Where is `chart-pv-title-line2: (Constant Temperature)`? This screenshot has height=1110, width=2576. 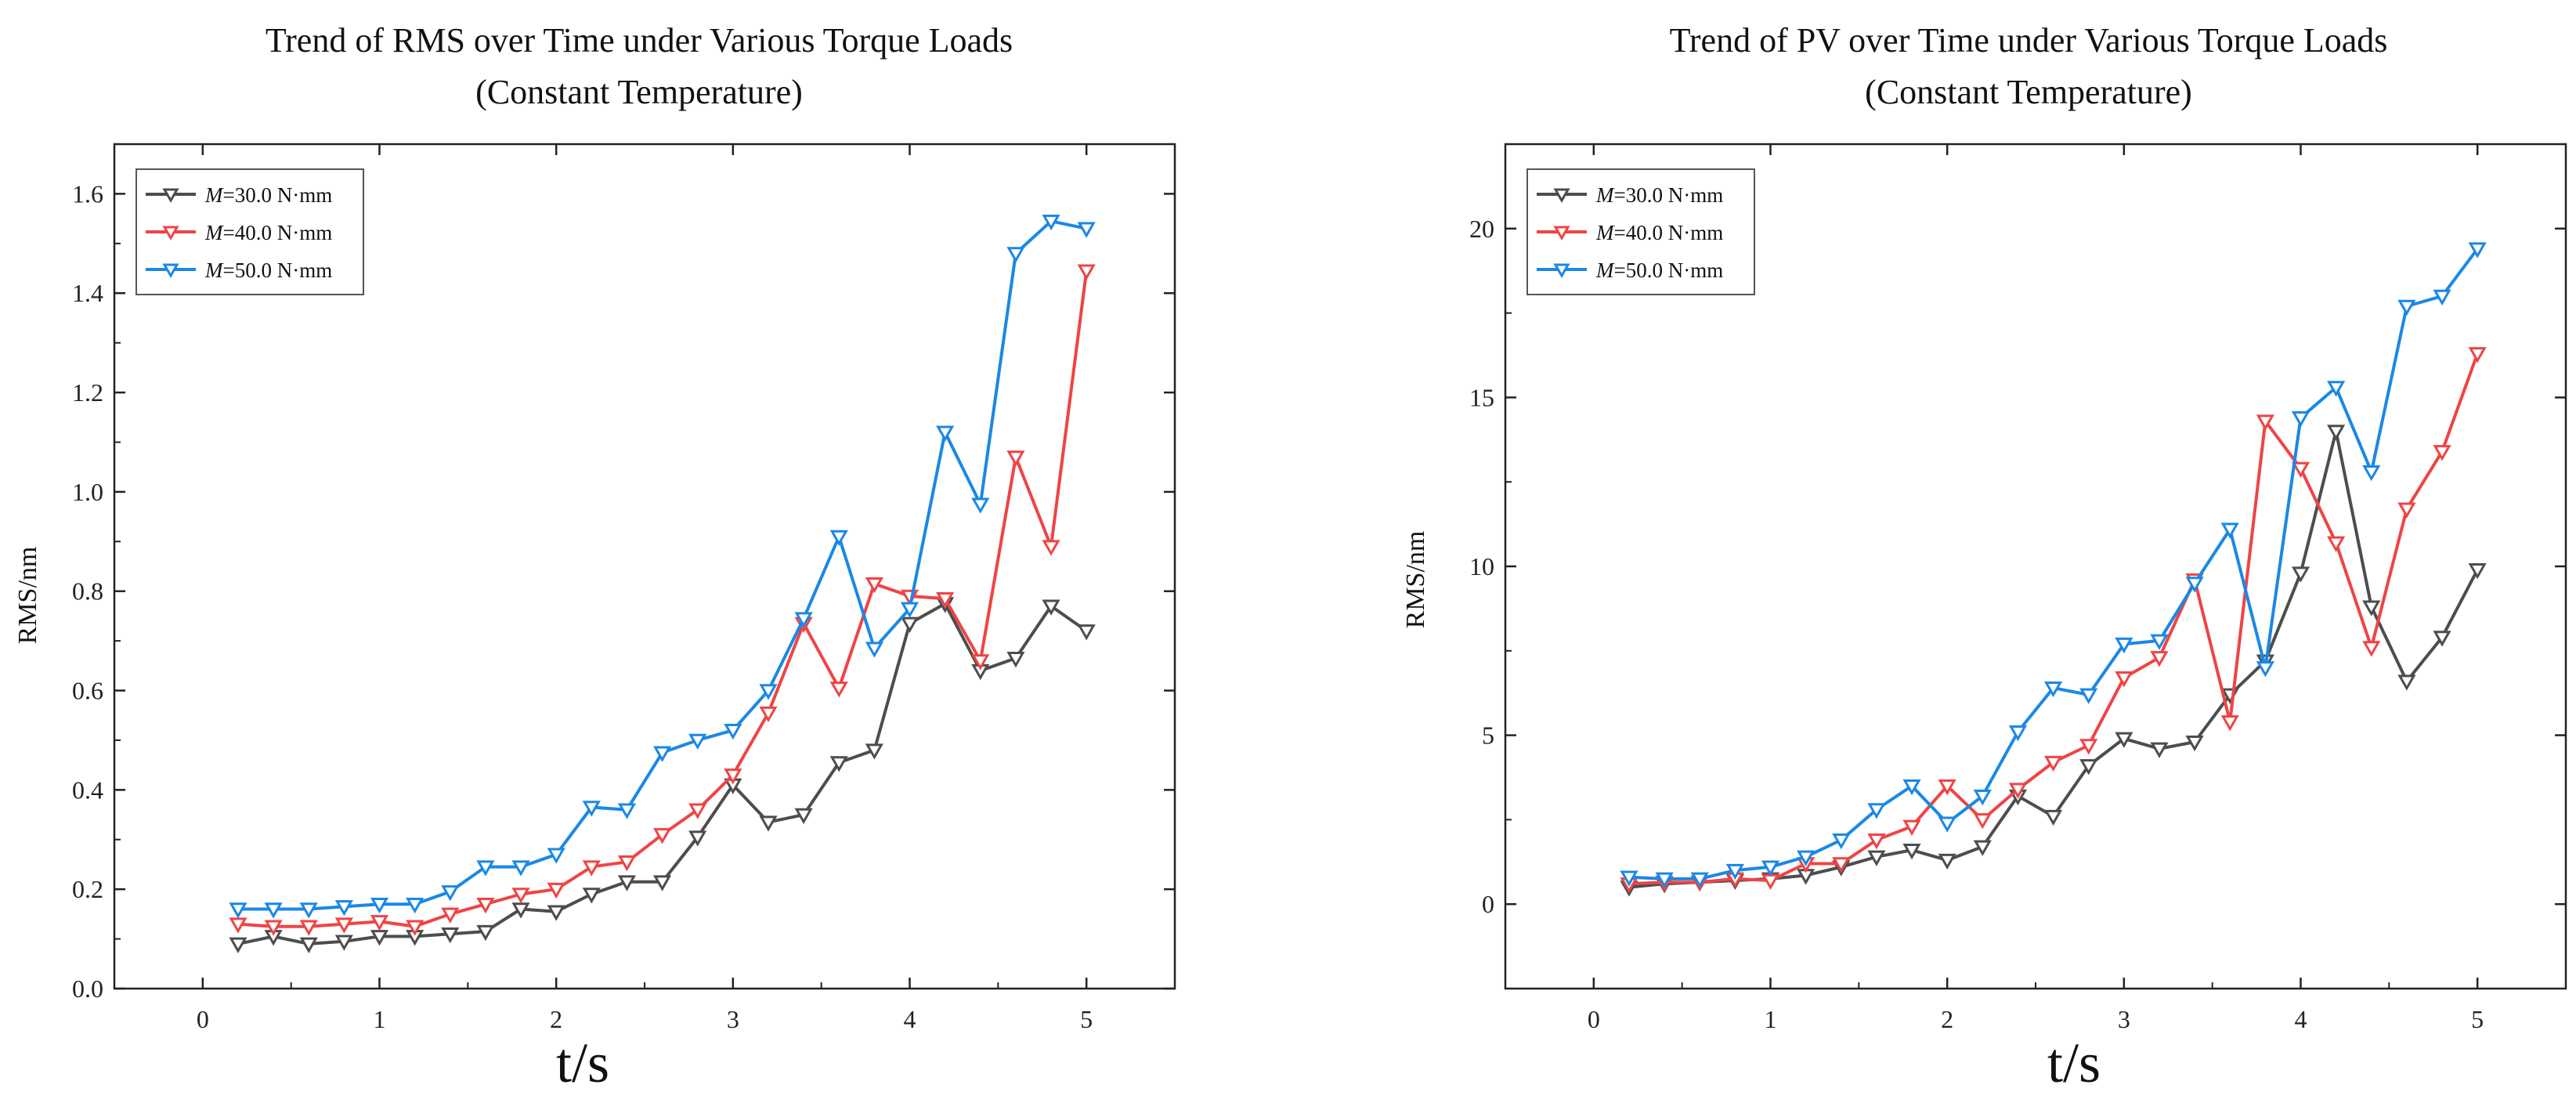
chart-pv-title-line2: (Constant Temperature) is located at coordinates (2028, 92).